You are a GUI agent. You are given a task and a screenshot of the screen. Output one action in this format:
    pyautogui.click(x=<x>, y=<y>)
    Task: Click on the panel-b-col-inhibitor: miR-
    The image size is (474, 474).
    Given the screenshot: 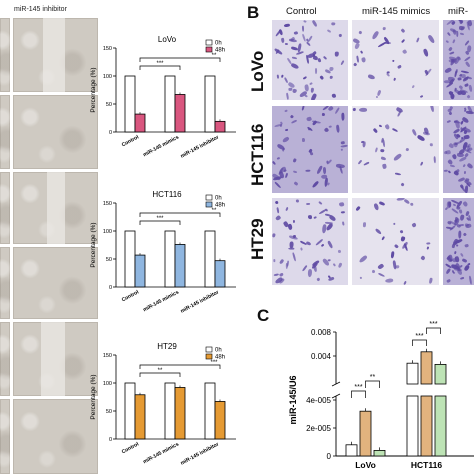 What is the action you would take?
    pyautogui.click(x=458, y=11)
    